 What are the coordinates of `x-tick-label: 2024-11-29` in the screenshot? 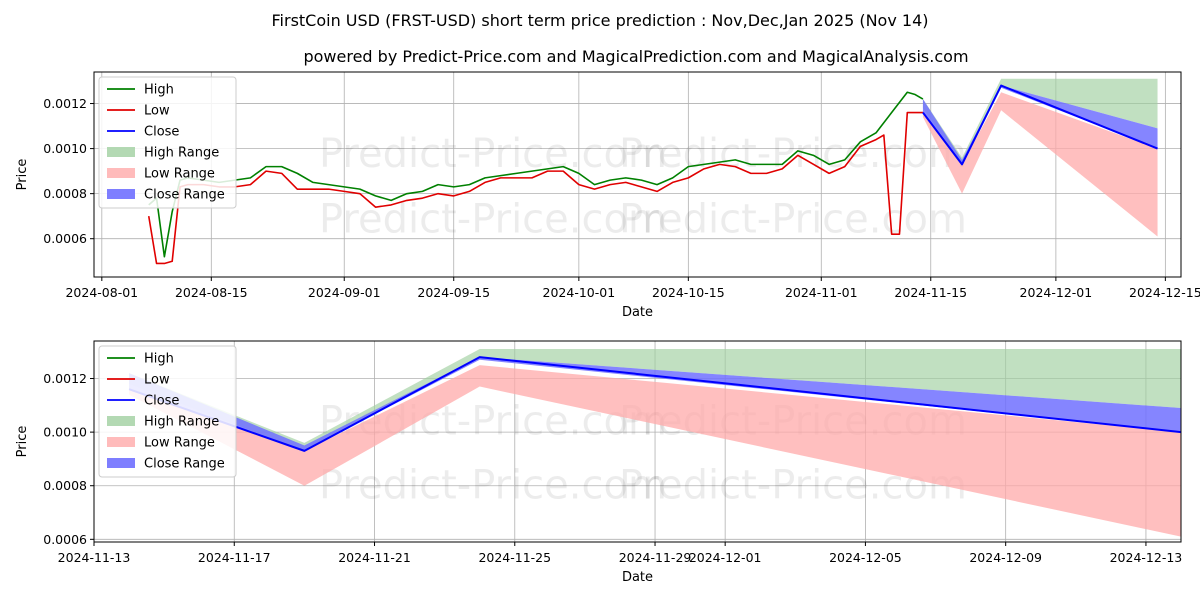 It's located at (655, 557).